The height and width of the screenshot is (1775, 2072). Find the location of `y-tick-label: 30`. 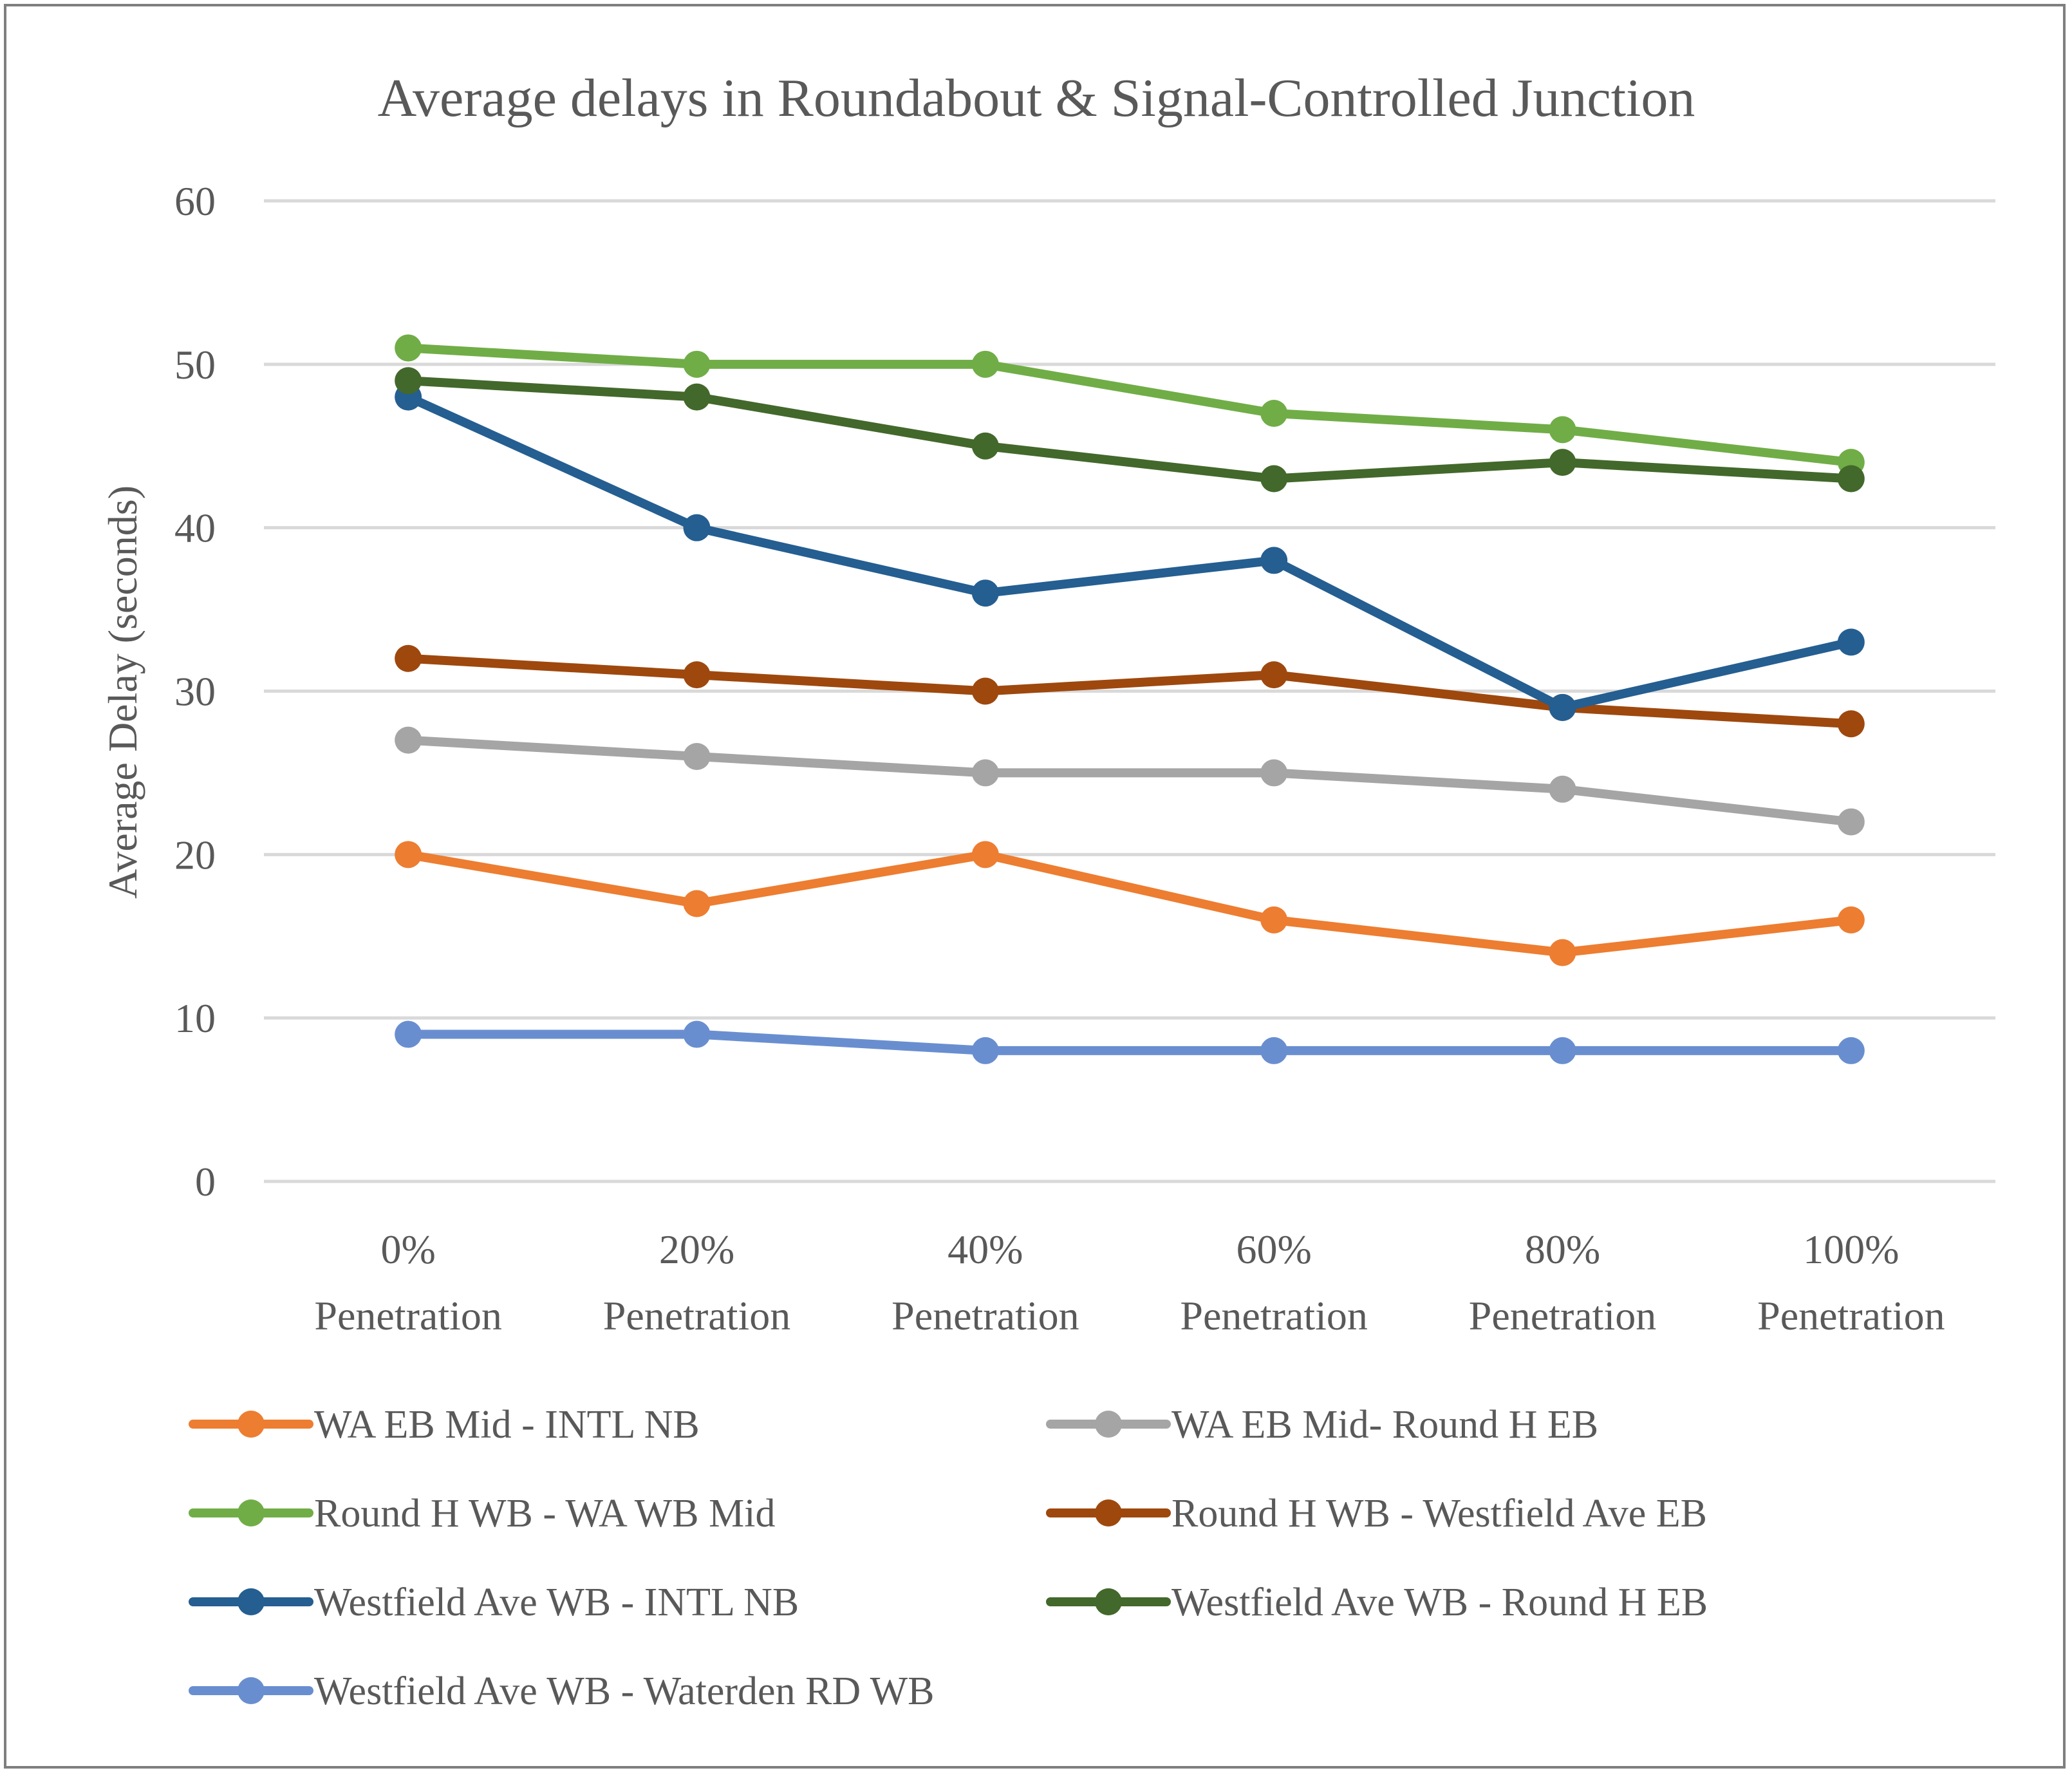

y-tick-label: 30 is located at coordinates (195, 692).